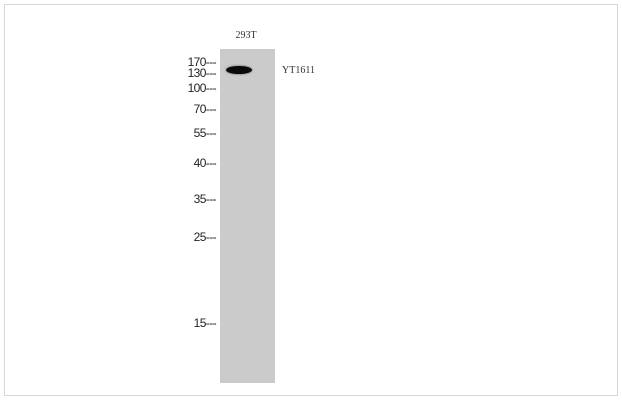  Describe the element at coordinates (202, 73) in the screenshot. I see `marker-130: 130---` at that location.